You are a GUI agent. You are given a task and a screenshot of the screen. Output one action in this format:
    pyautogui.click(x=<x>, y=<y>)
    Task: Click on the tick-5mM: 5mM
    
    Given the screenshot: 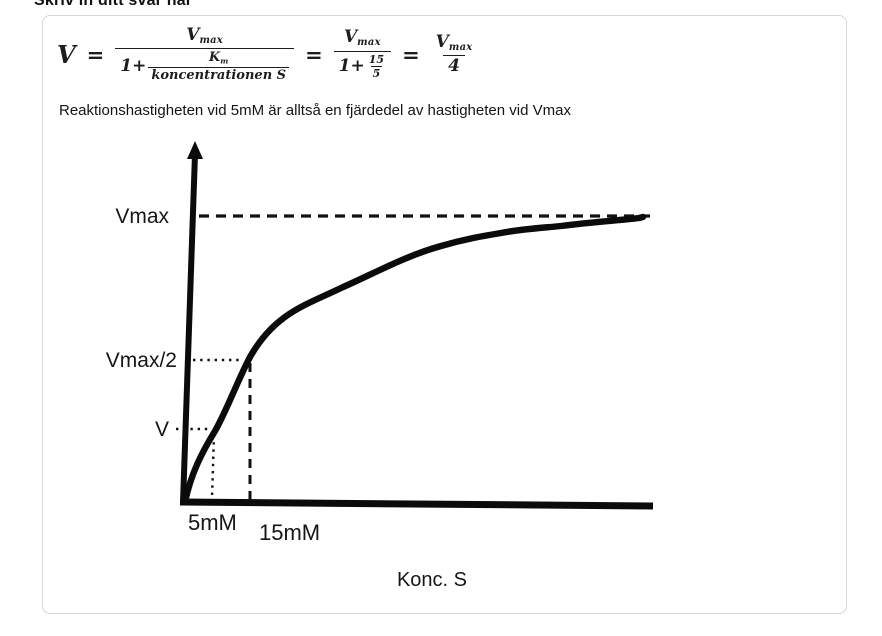 What is the action you would take?
    pyautogui.click(x=212, y=522)
    